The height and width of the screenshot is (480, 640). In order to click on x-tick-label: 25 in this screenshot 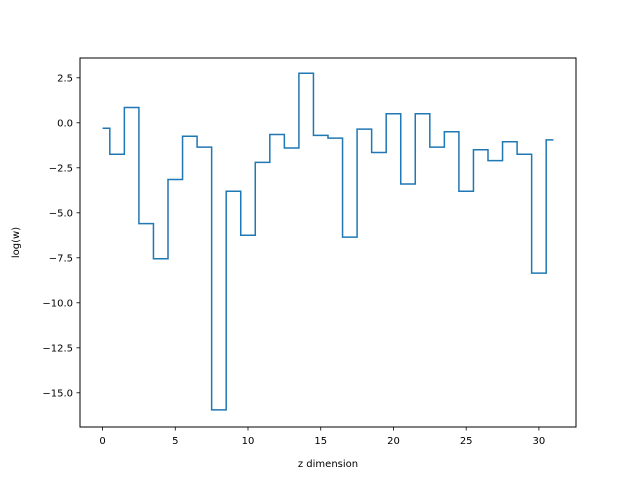, I will do `click(466, 441)`.